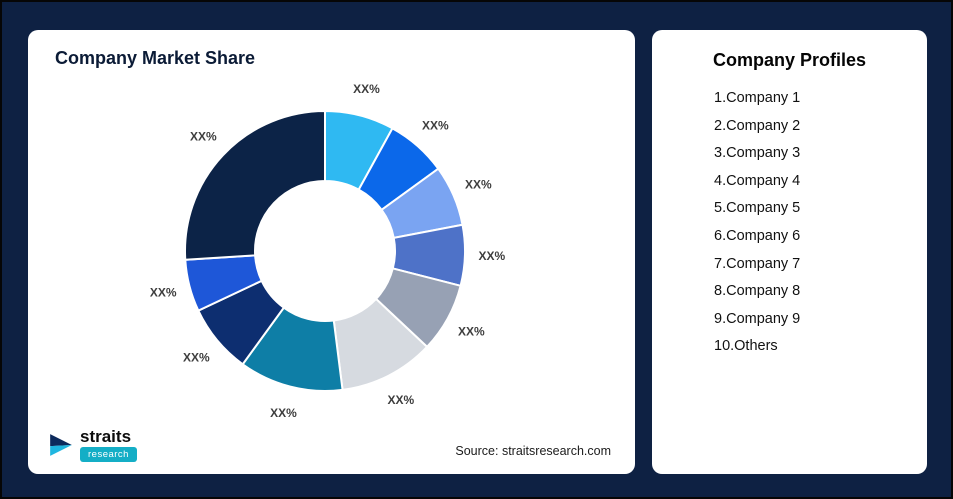 This screenshot has width=953, height=499. What do you see at coordinates (757, 235) in the screenshot?
I see `company-list-item: 6.Company 6` at bounding box center [757, 235].